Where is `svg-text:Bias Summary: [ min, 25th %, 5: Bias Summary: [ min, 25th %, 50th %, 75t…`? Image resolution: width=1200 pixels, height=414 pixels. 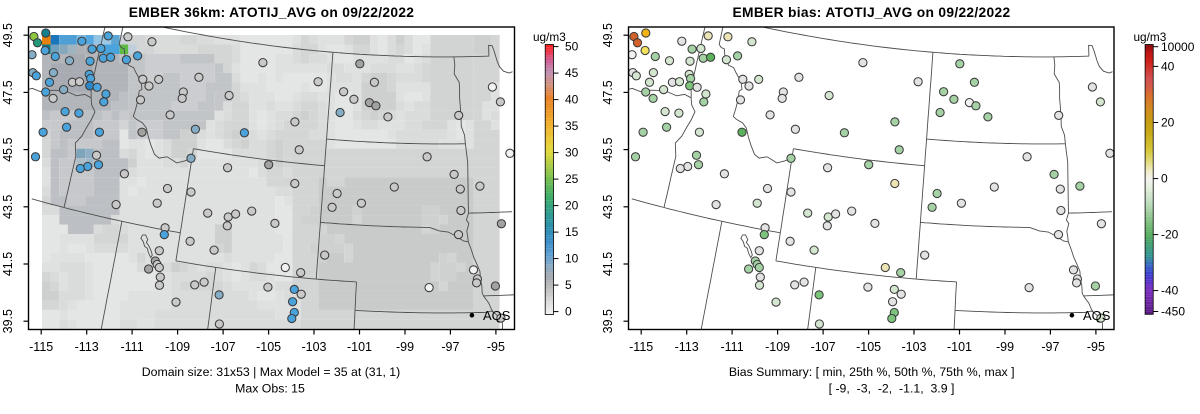 svg-text:Bias Summary: [ min, 25th %, 5: Bias Summary: [ min, 25th %, 50th %, 75t… is located at coordinates (872, 372).